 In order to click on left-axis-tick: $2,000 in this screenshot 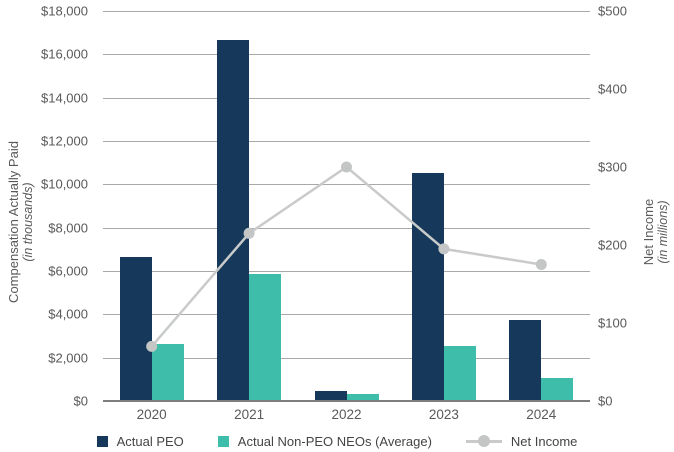, I will do `click(68, 358)`.